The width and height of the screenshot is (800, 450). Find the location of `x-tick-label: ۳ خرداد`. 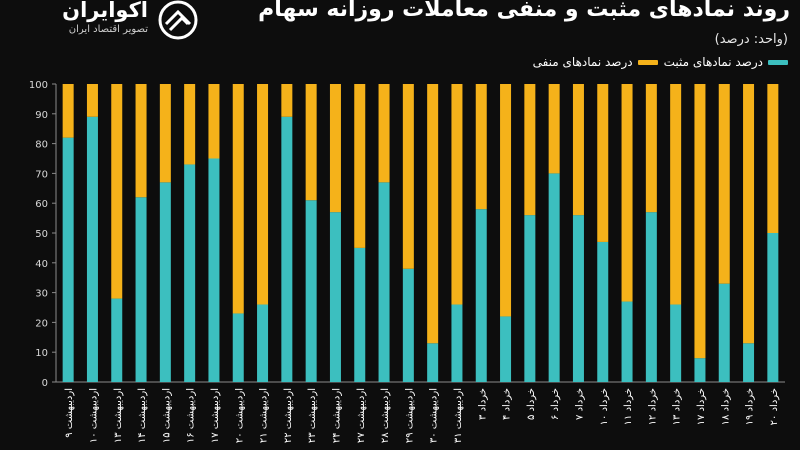

x-tick-label: ۳ خرداد is located at coordinates (482, 404).